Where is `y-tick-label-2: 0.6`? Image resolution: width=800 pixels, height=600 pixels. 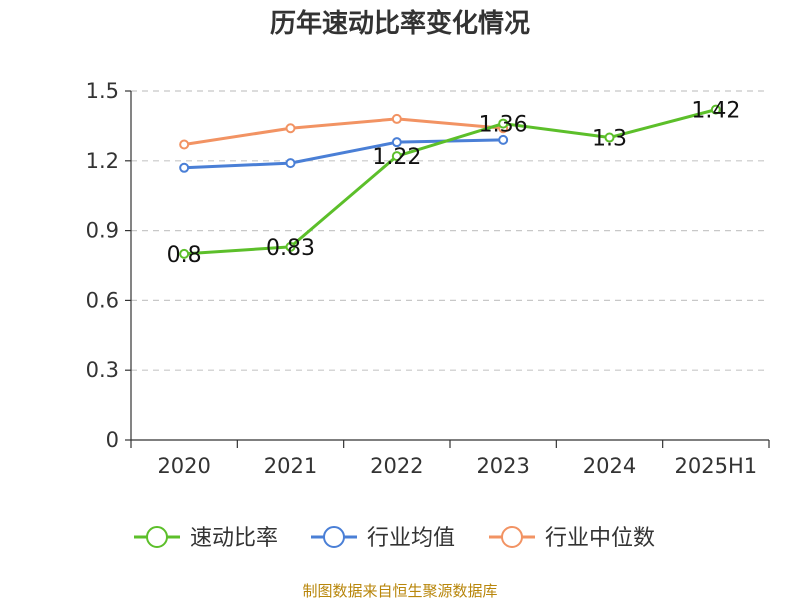 y-tick-label-2: 0.6 is located at coordinates (102, 300).